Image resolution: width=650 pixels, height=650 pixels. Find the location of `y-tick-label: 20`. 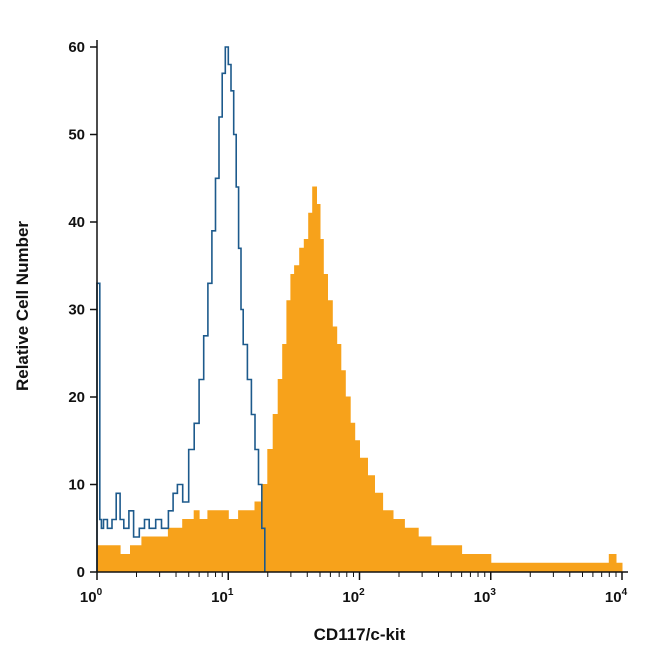

y-tick-label: 20 is located at coordinates (76, 397).